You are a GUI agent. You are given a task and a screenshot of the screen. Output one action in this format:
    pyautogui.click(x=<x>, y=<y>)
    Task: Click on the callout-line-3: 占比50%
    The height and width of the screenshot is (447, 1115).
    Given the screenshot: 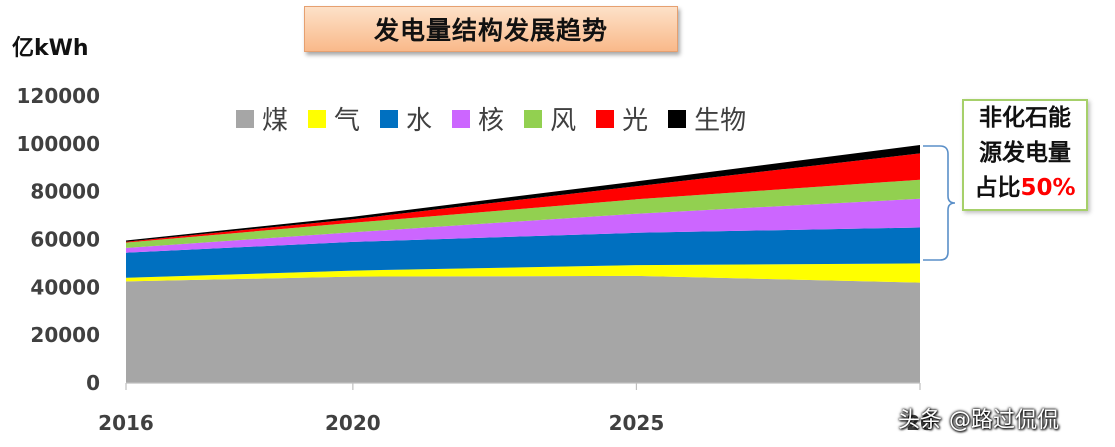 What is the action you would take?
    pyautogui.click(x=1025, y=188)
    